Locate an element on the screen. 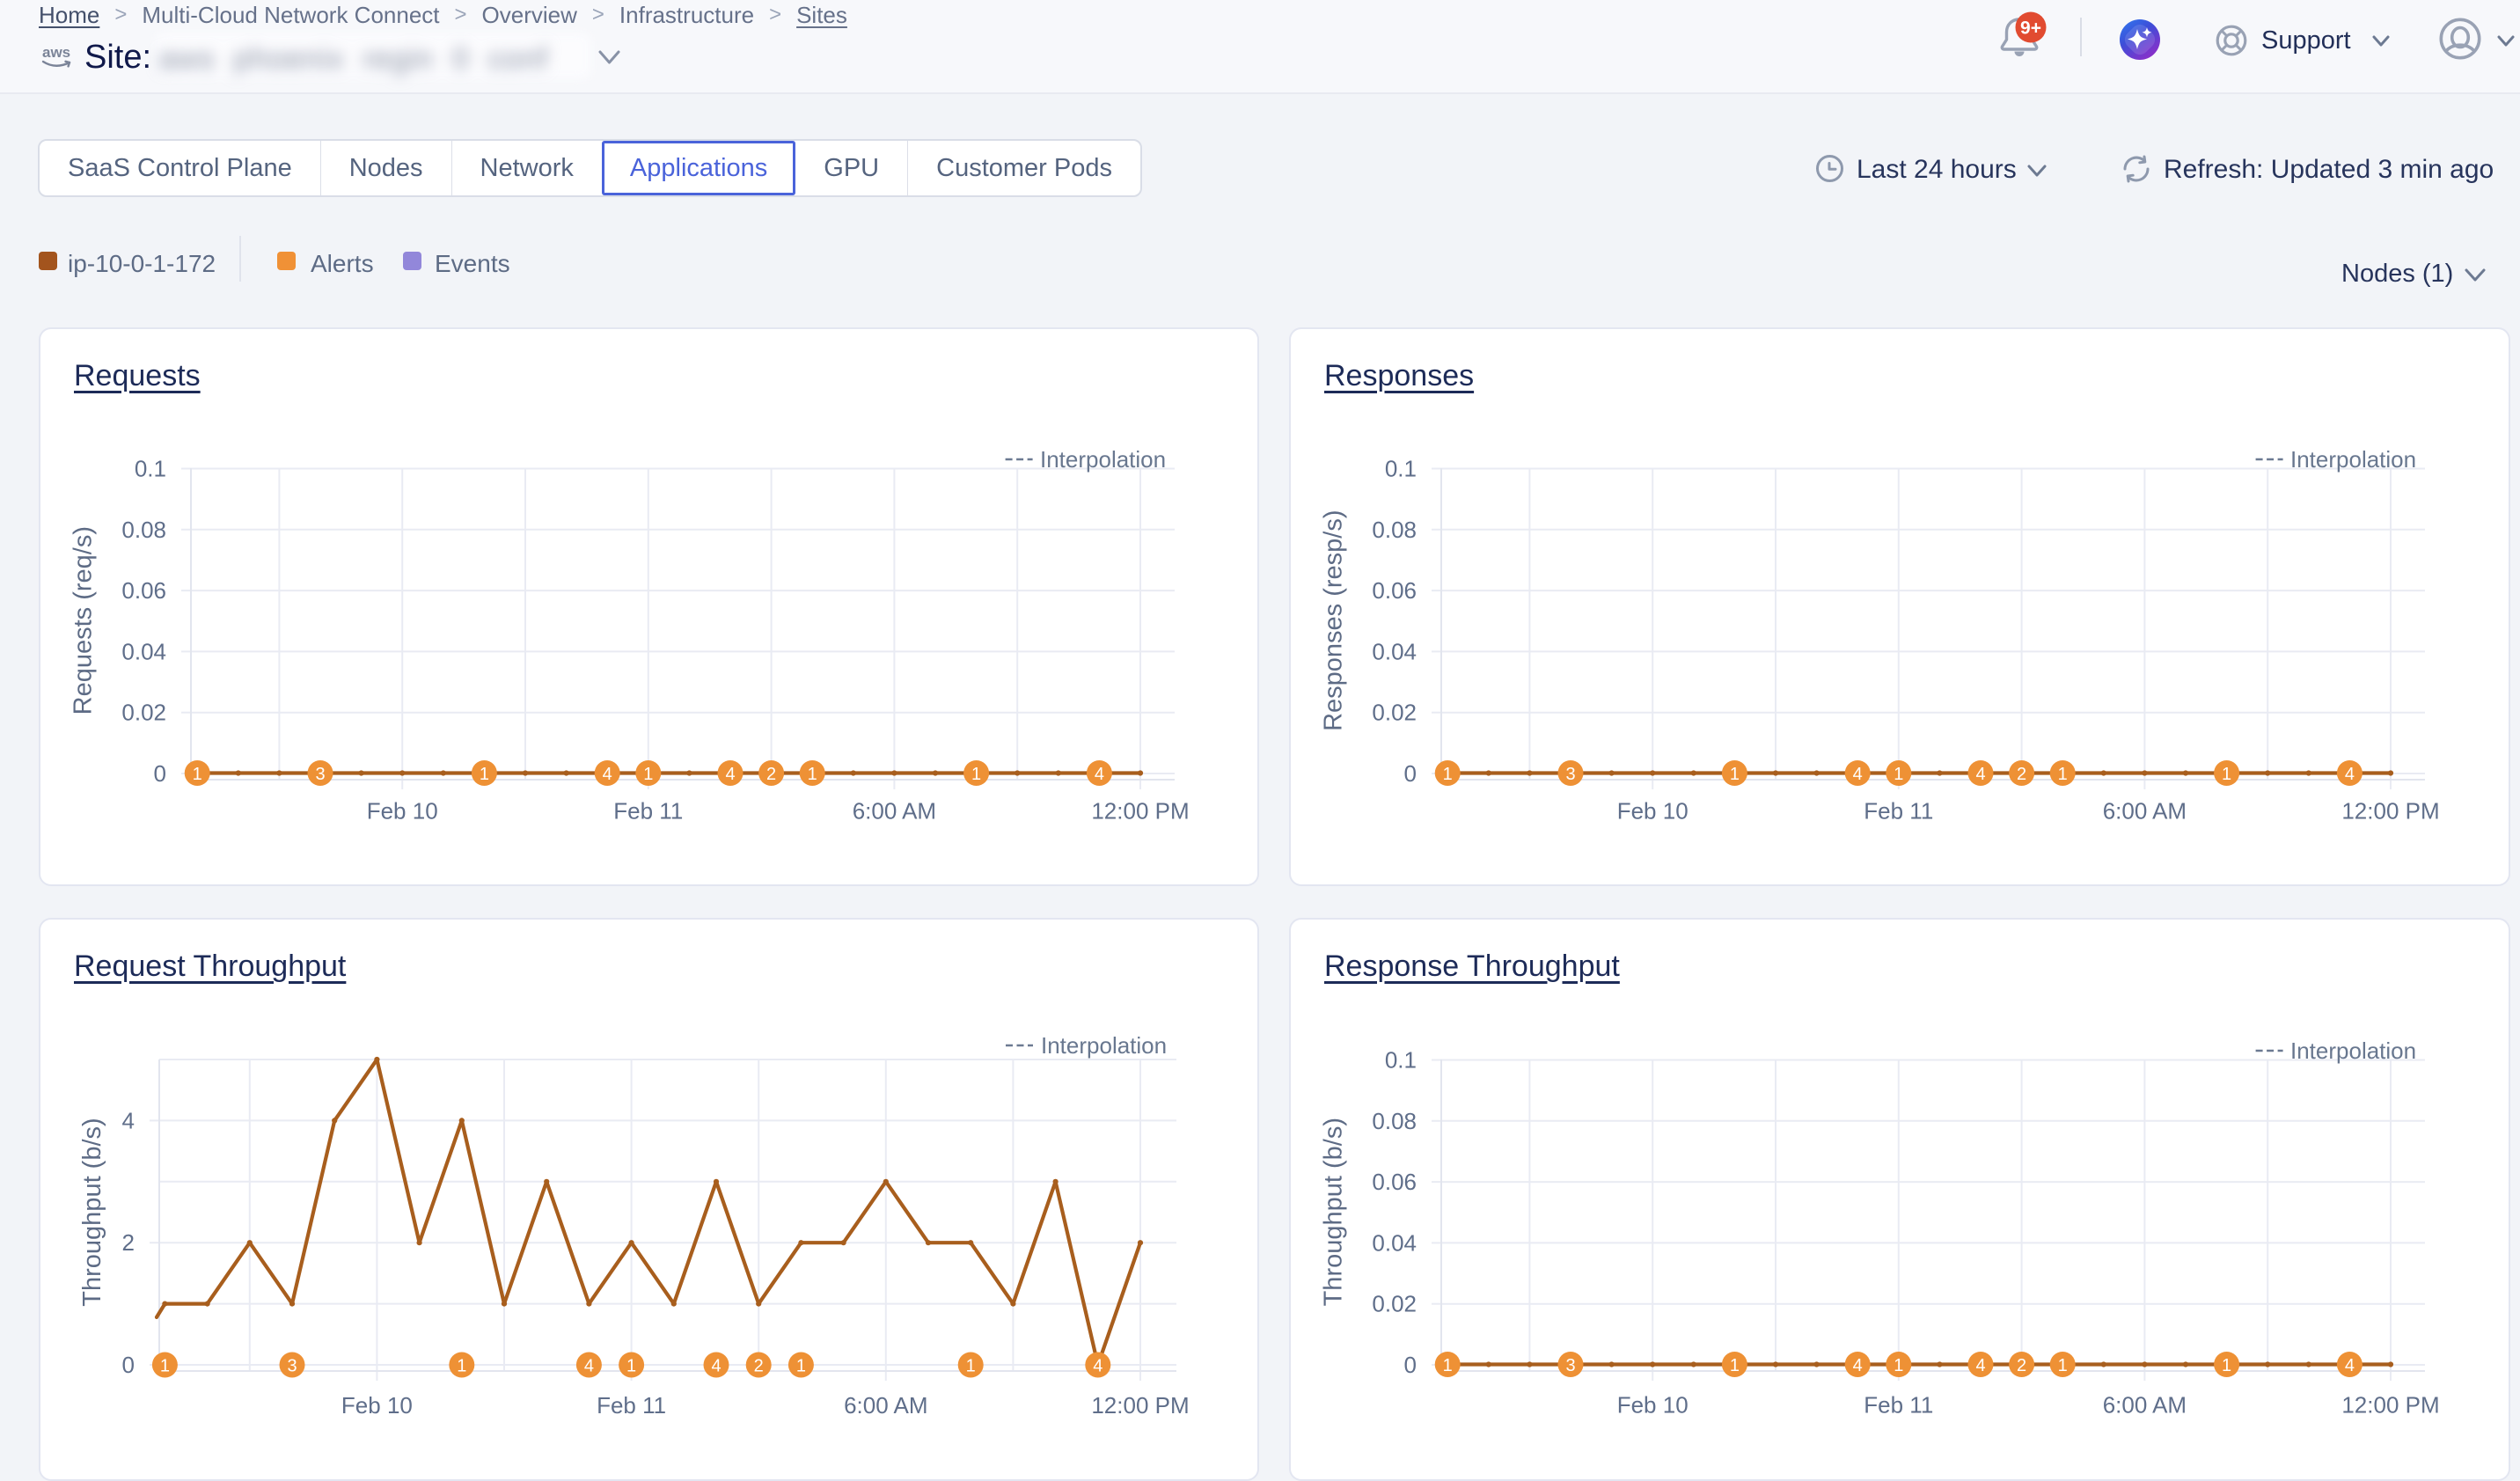  svg-text: 9+ is located at coordinates (2031, 28).